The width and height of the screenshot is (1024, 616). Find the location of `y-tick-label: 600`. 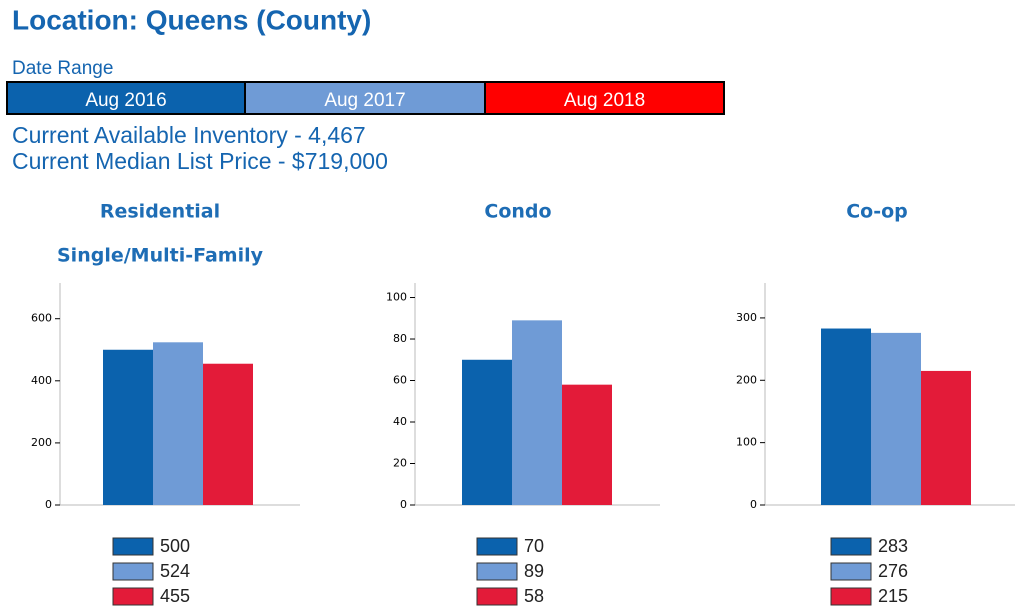

y-tick-label: 600 is located at coordinates (41, 318).